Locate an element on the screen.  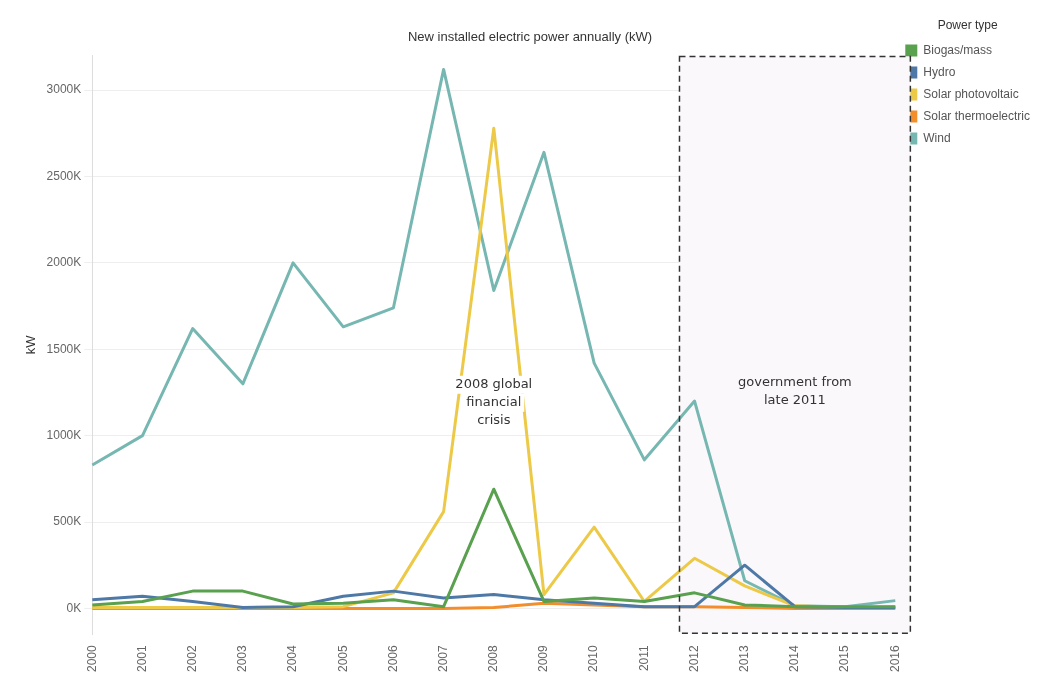
x-tick-label: 2010 is located at coordinates (593, 658).